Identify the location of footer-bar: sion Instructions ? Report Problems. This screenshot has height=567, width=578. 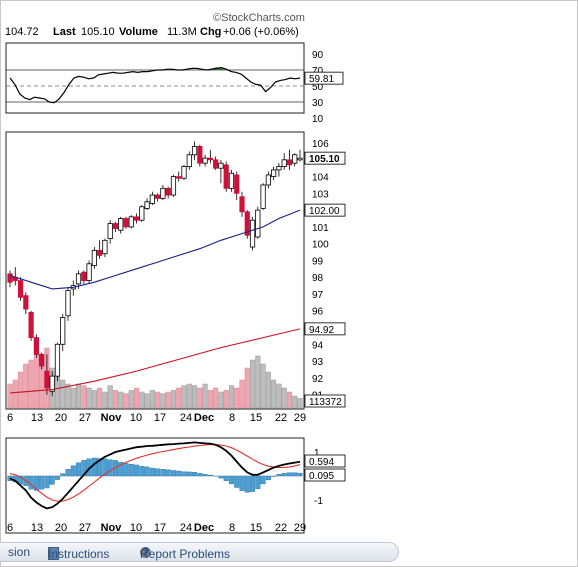
(199, 552).